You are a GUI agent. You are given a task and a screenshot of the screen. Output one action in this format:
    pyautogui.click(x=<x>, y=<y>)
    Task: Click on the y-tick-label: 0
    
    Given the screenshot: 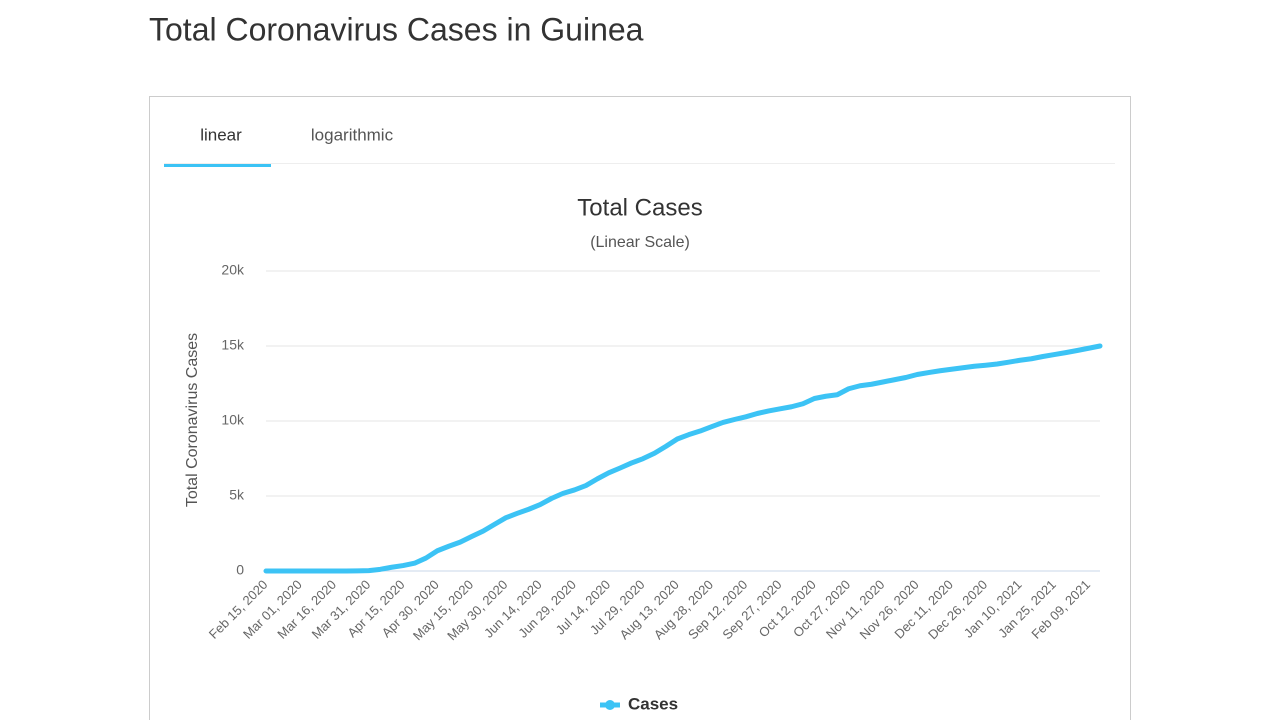 What is the action you would take?
    pyautogui.click(x=240, y=570)
    